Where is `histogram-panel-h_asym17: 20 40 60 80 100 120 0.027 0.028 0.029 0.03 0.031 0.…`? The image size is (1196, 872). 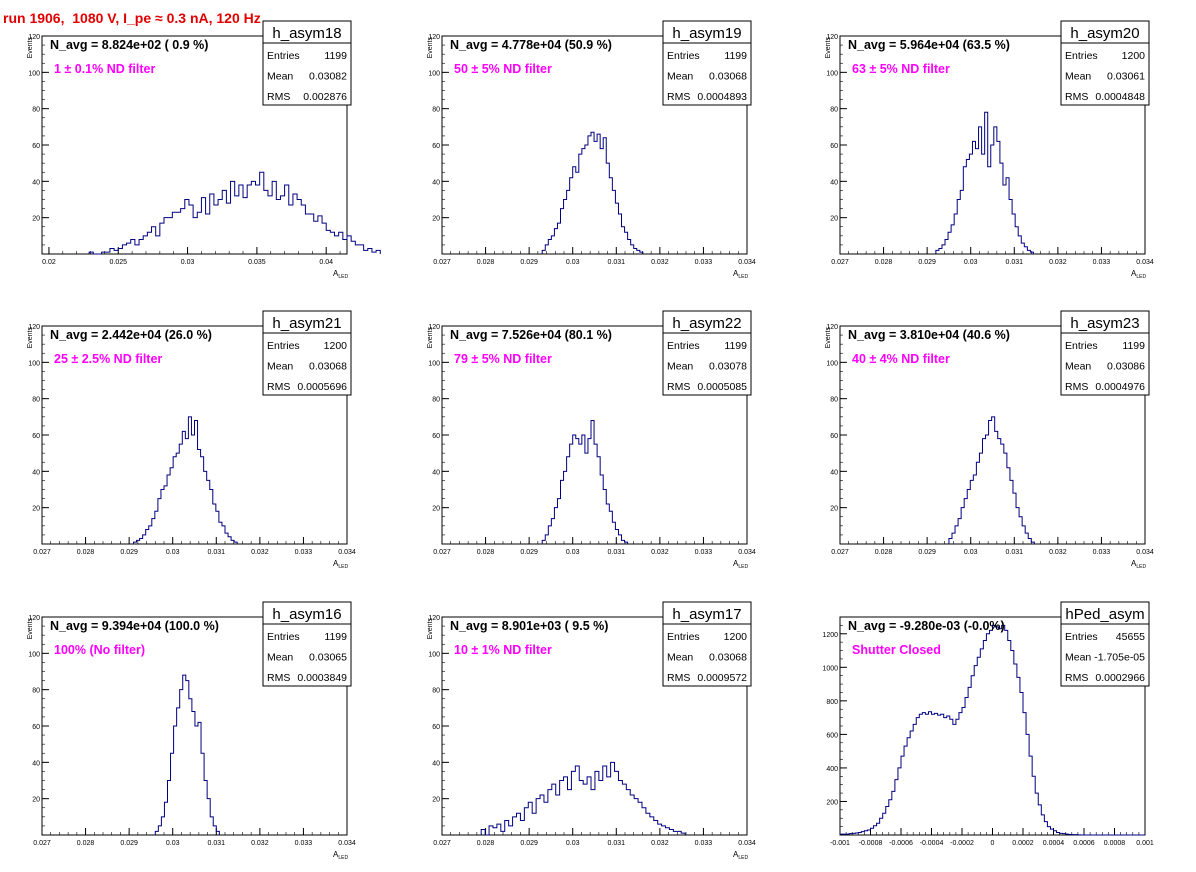
histogram-panel-h_asym17: 20 40 60 80 100 120 0.027 0.028 0.029 0.03 0.031 0.… is located at coordinates (591, 731).